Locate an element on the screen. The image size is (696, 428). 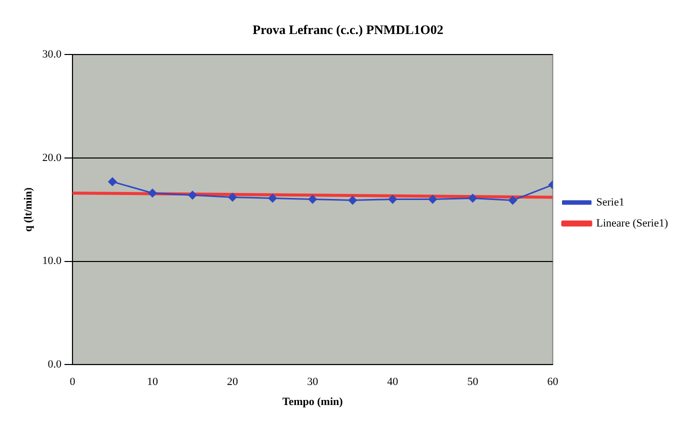
x-tick-label: 10 is located at coordinates (152, 382).